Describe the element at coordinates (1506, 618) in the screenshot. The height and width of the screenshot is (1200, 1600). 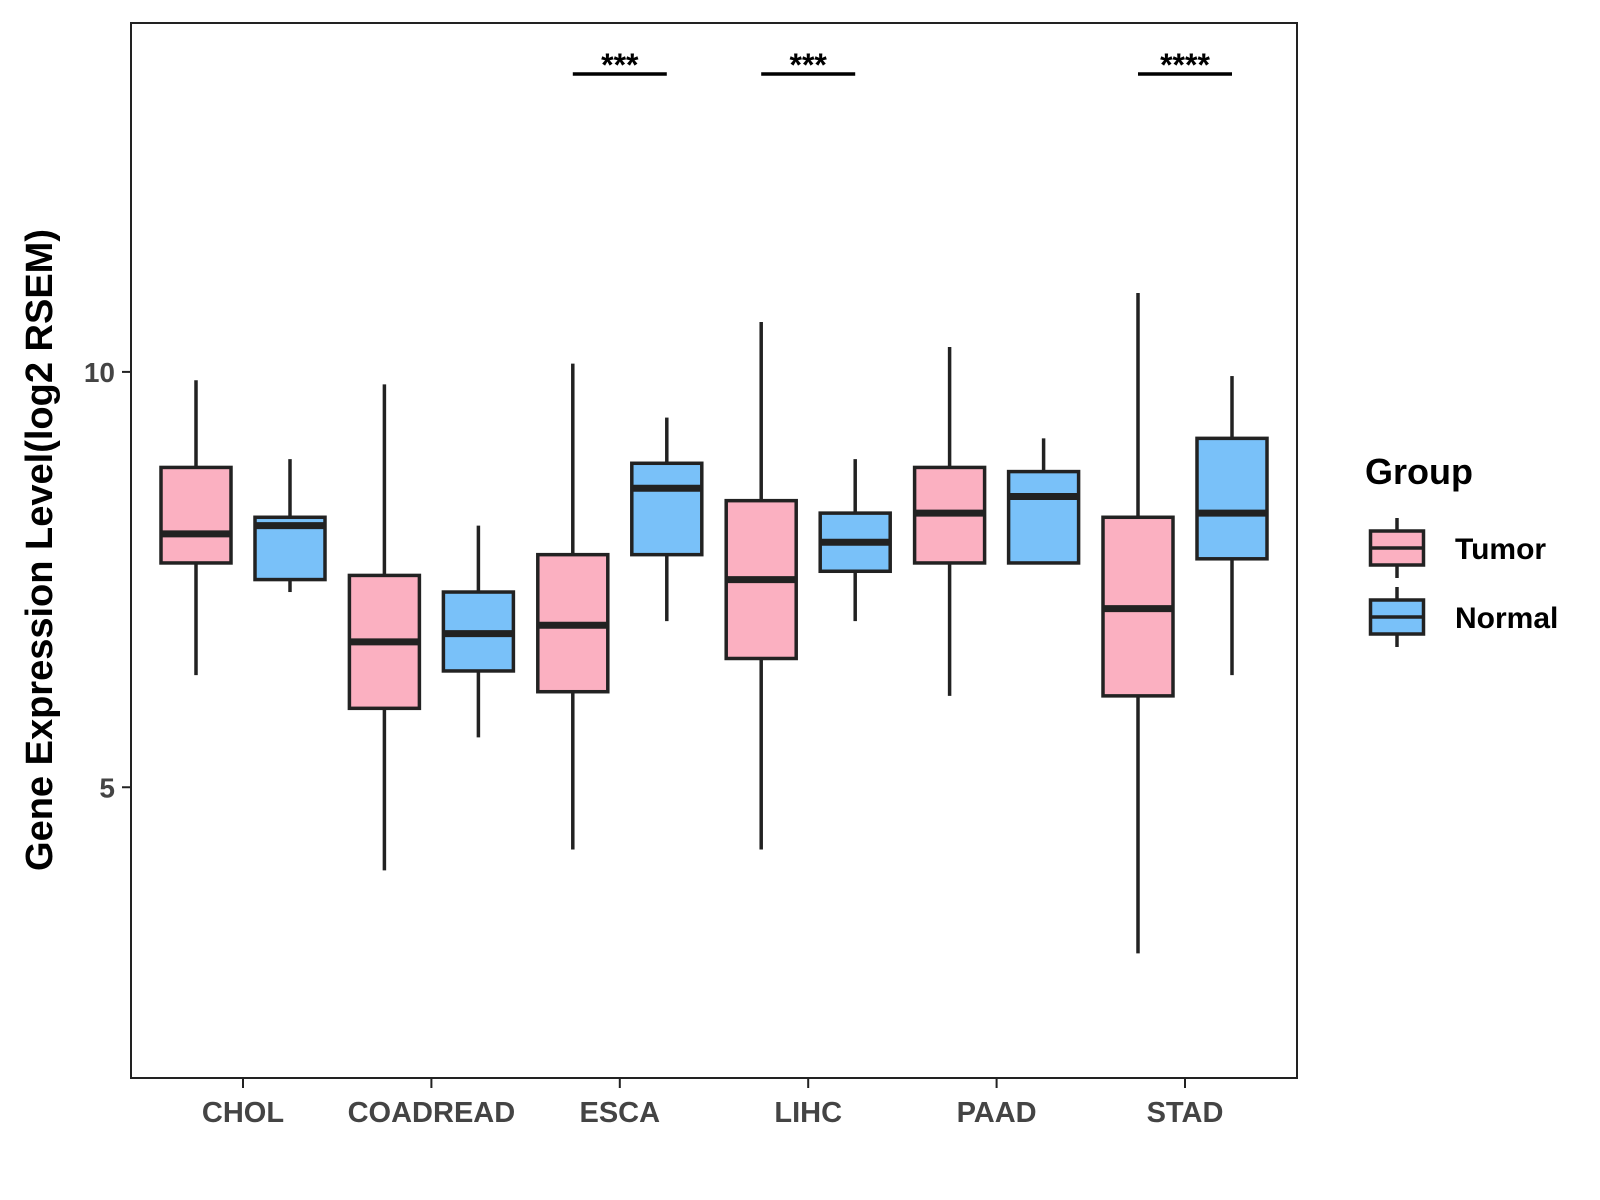
I see `legend-label-normal: Normal` at that location.